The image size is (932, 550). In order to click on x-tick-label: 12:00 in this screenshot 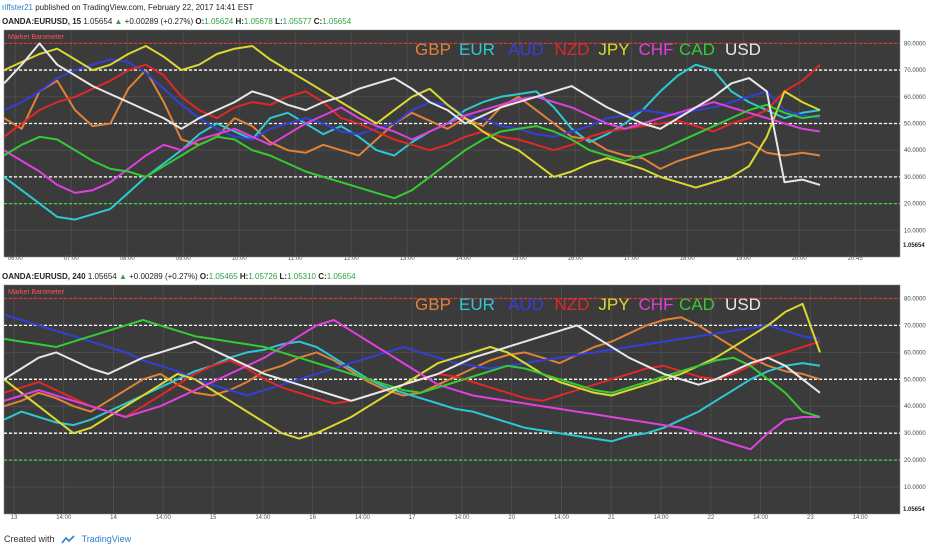, I will do `click(352, 259)`.